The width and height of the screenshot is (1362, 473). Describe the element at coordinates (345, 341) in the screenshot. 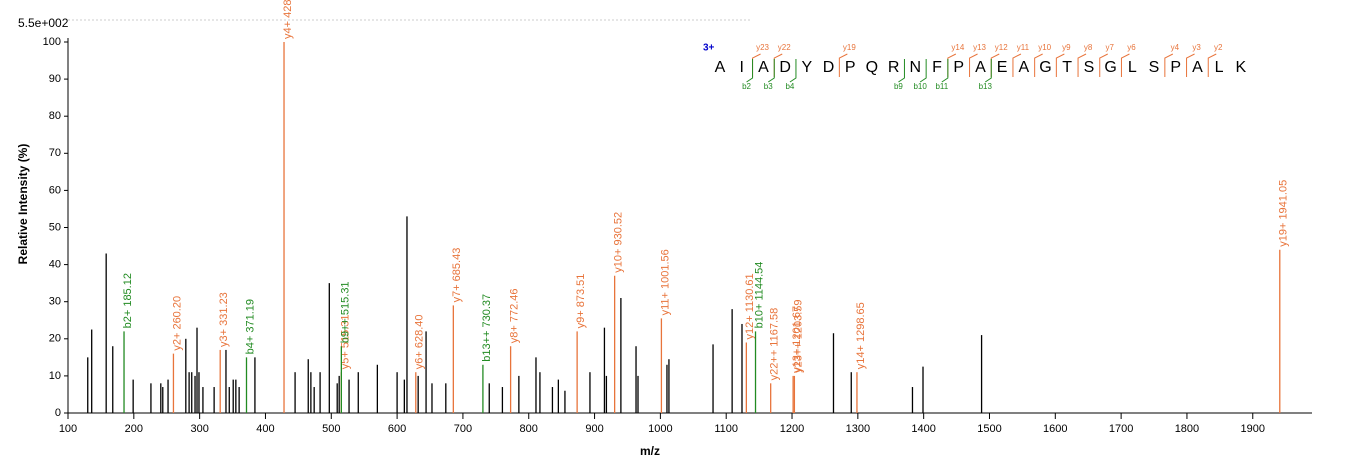

I see `peak-label: y5+ 515.31` at that location.